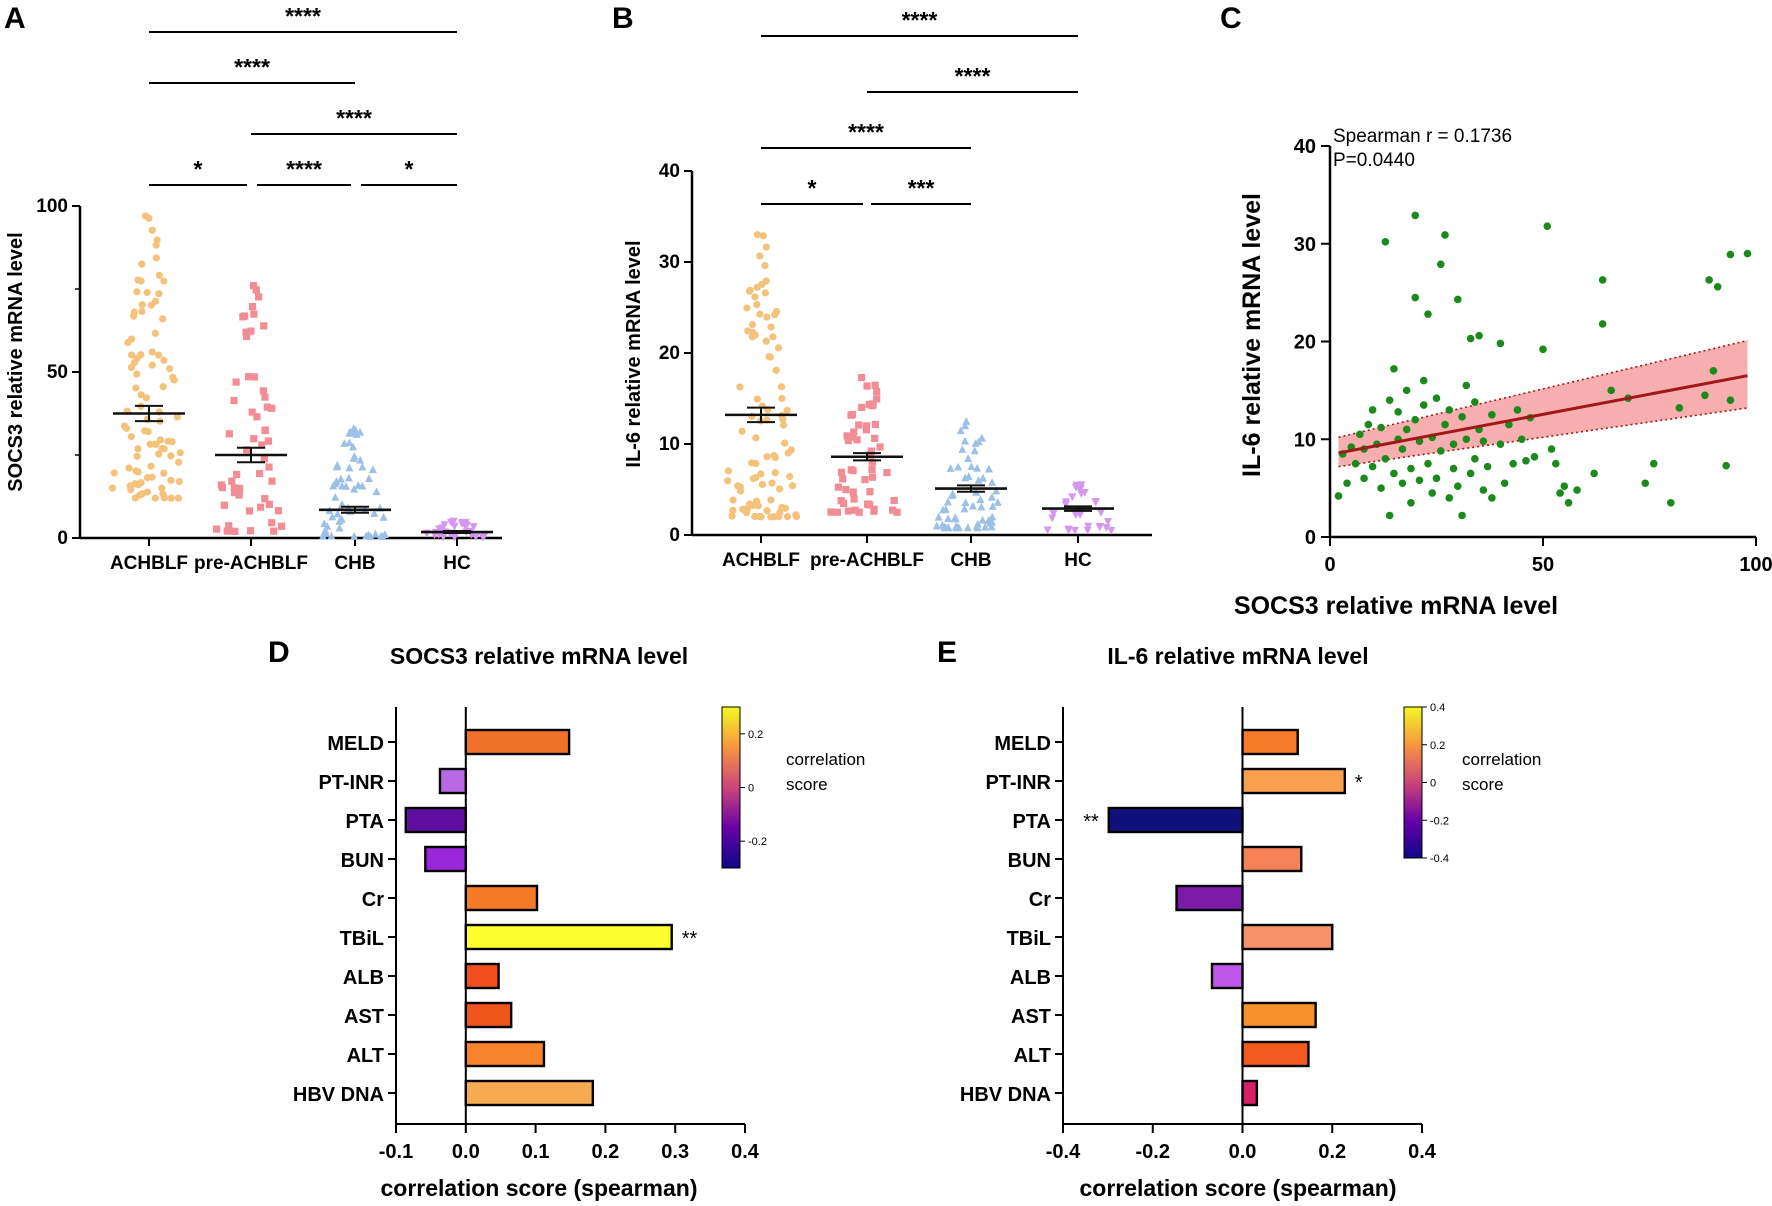  I want to click on y-tick-label: 50, so click(57, 372).